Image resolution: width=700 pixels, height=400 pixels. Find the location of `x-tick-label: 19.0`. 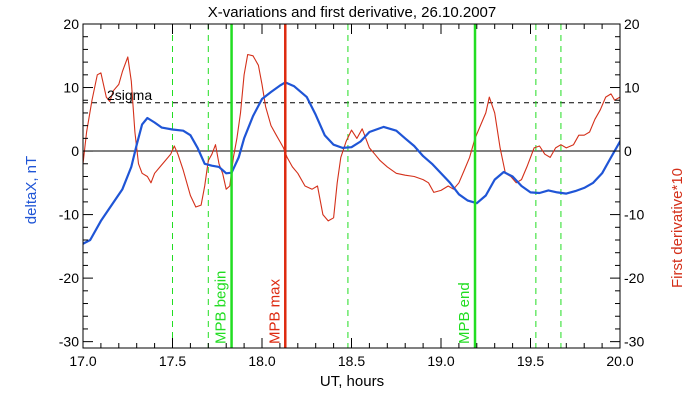

x-tick-label: 19.0 is located at coordinates (440, 361).